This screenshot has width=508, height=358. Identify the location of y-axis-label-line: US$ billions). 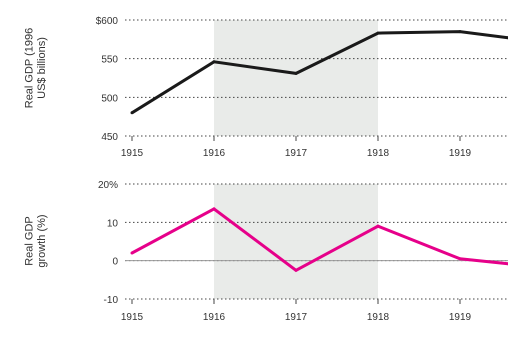
(42, 68).